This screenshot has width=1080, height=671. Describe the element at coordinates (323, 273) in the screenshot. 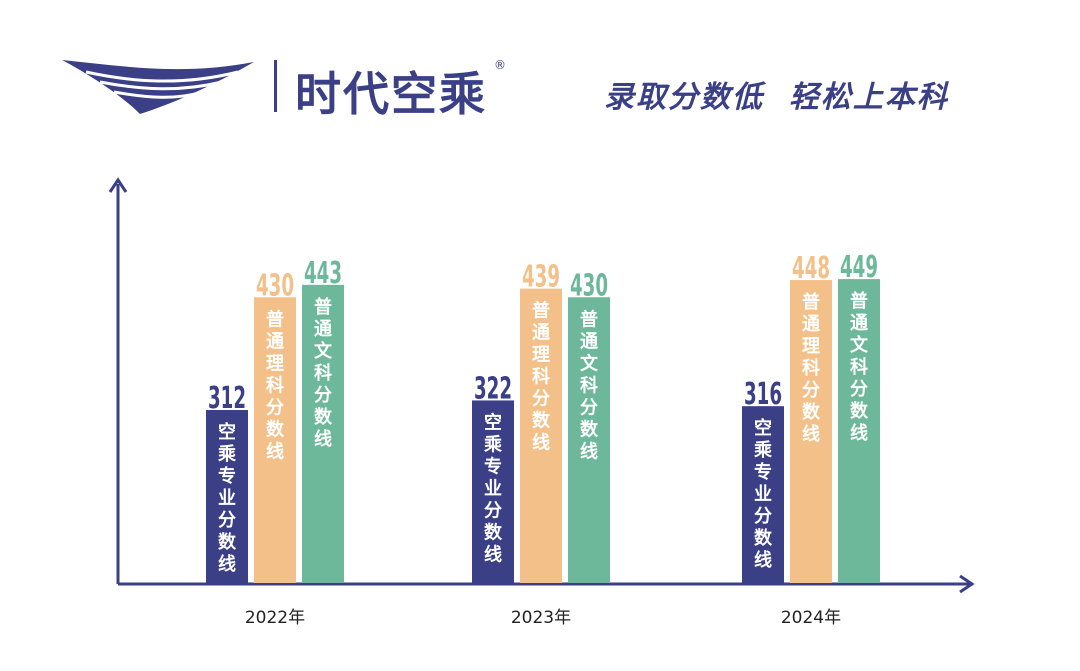

I see `bar-value-label: 443` at that location.